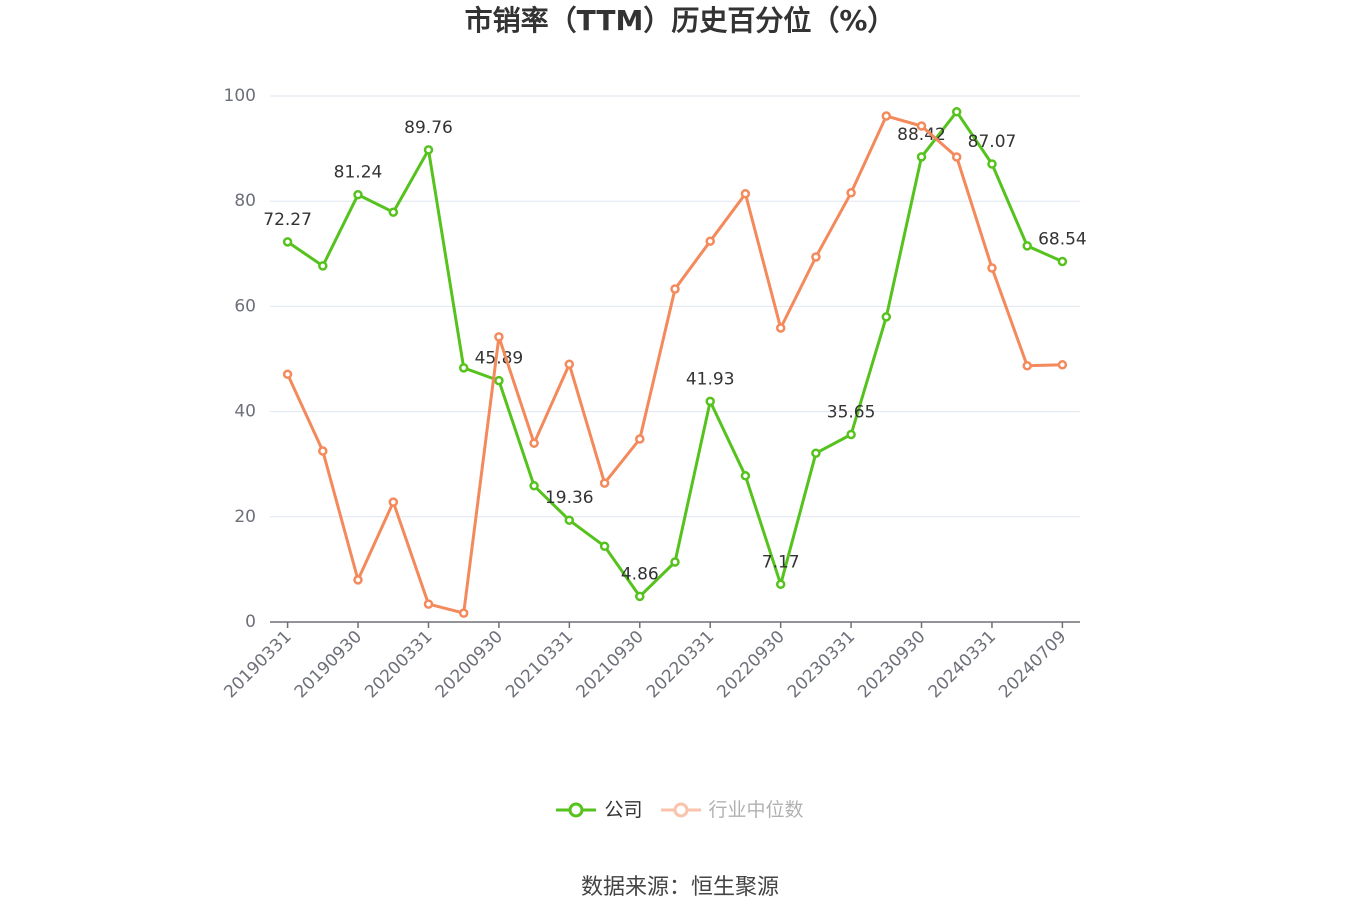  Describe the element at coordinates (756, 810) in the screenshot. I see `legend-label-industry-median: 行业中位数` at that location.